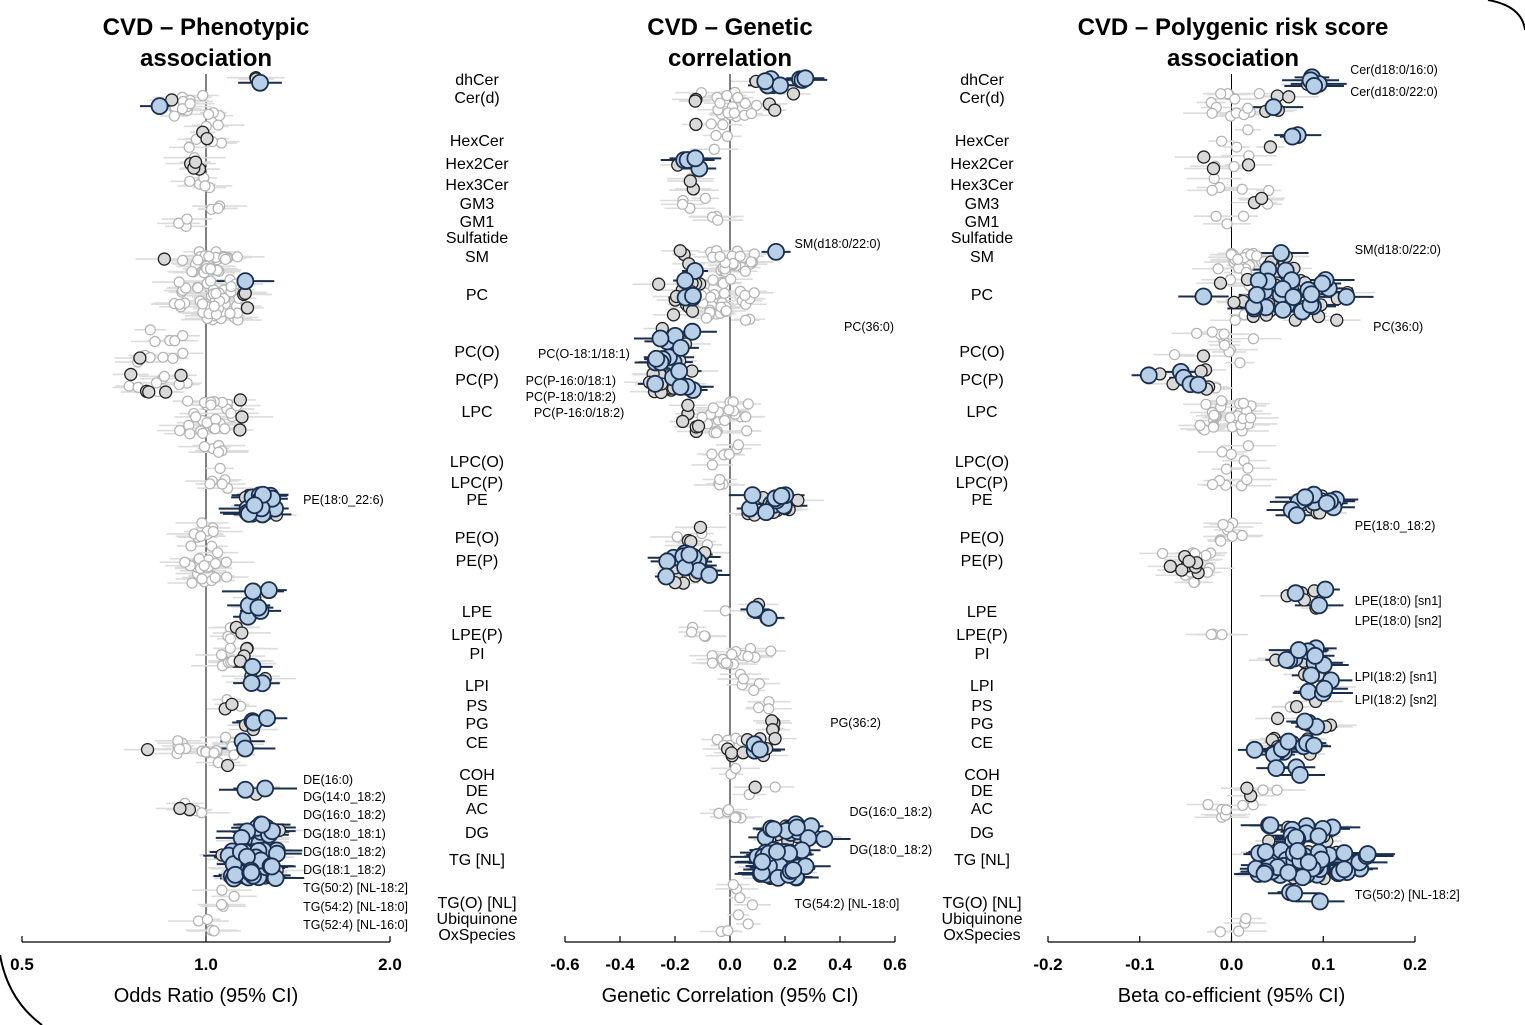 This screenshot has width=1525, height=1025. What do you see at coordinates (476, 654) in the screenshot?
I see `class-label-pi: PI` at bounding box center [476, 654].